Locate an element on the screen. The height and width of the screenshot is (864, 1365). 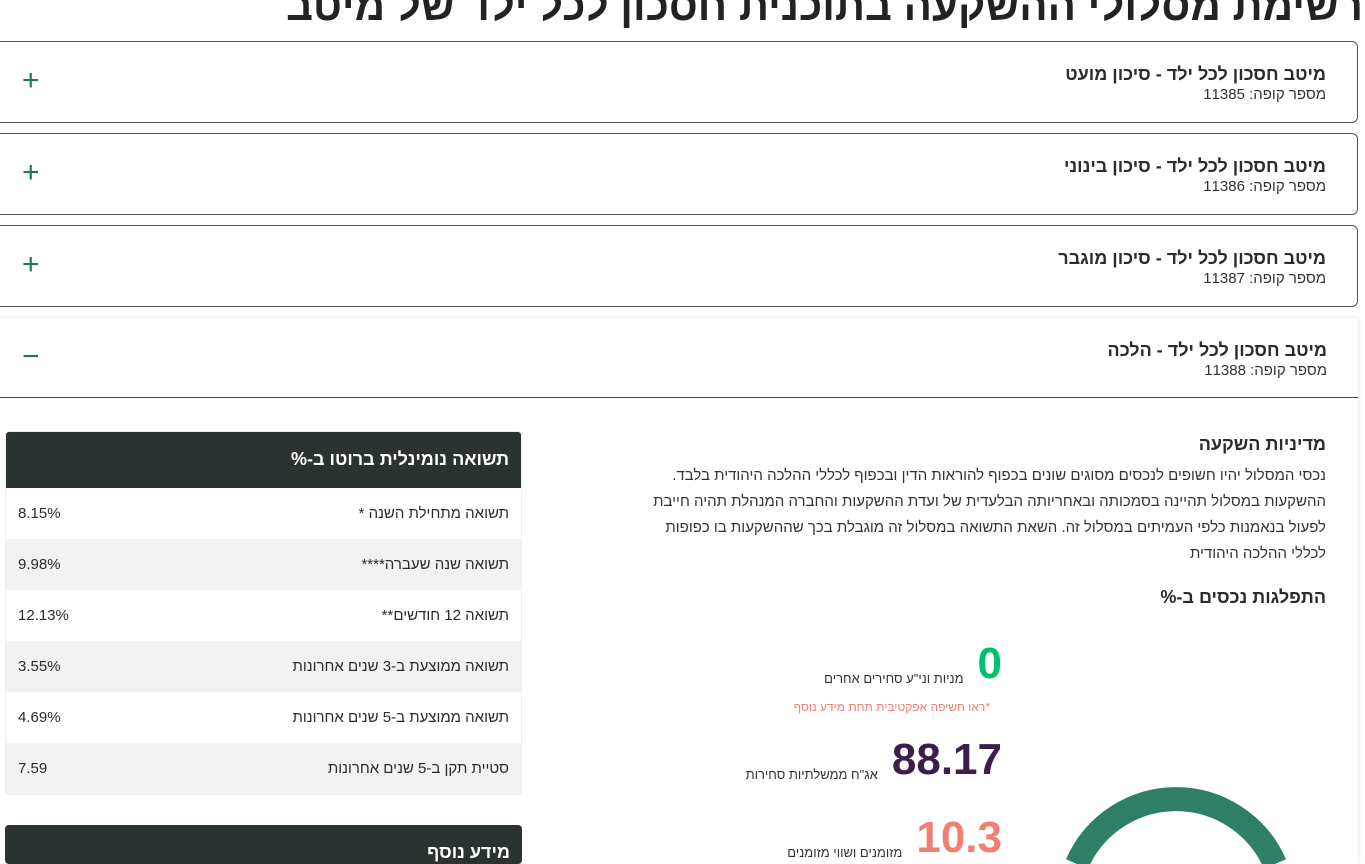
track-name: מיטב חסכון לכל ילד - סיכון בינוני is located at coordinates (1194, 166).